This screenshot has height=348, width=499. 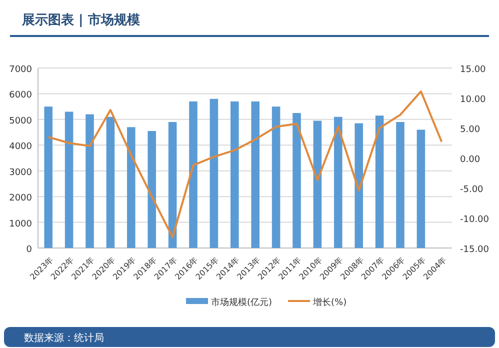 What do you see at coordinates (20, 173) in the screenshot?
I see `y-tick-label: 3000` at bounding box center [20, 173].